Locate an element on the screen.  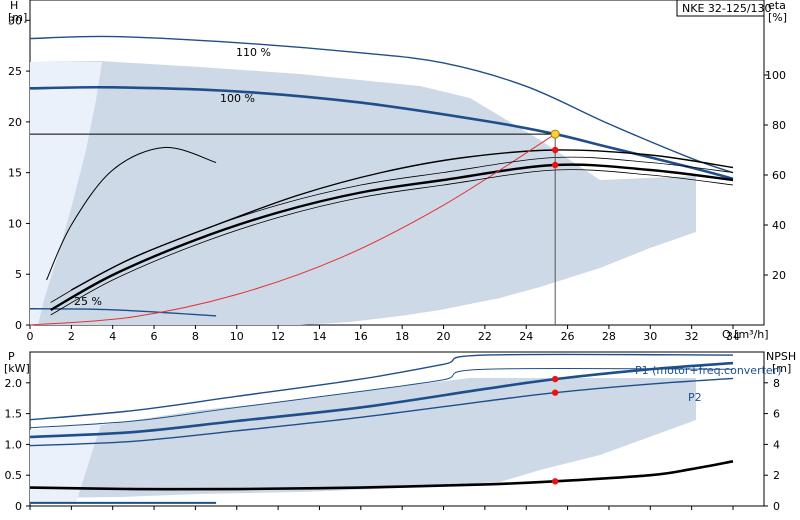
eta-tick-label: 40 is located at coordinates (779, 225).